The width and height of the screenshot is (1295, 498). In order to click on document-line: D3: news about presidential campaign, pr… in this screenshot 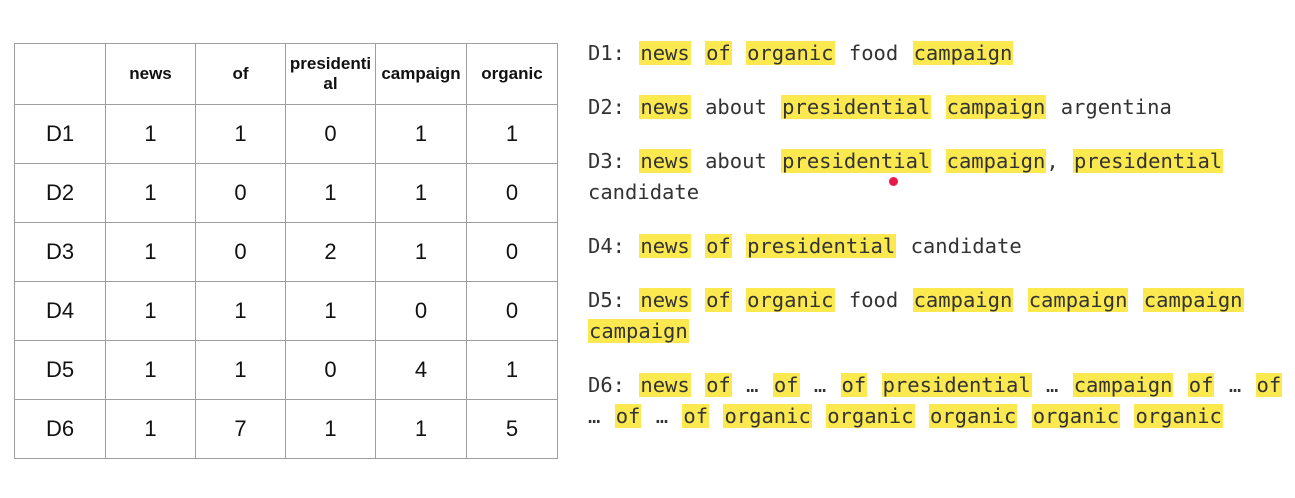, I will do `click(939, 177)`.